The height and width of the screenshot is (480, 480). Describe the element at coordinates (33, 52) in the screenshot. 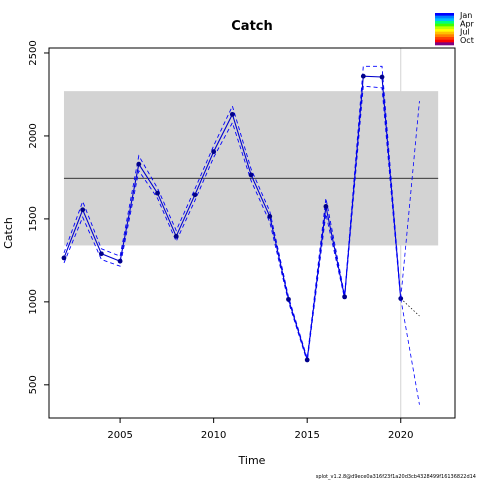

I see `y-tick-label: 2500` at that location.